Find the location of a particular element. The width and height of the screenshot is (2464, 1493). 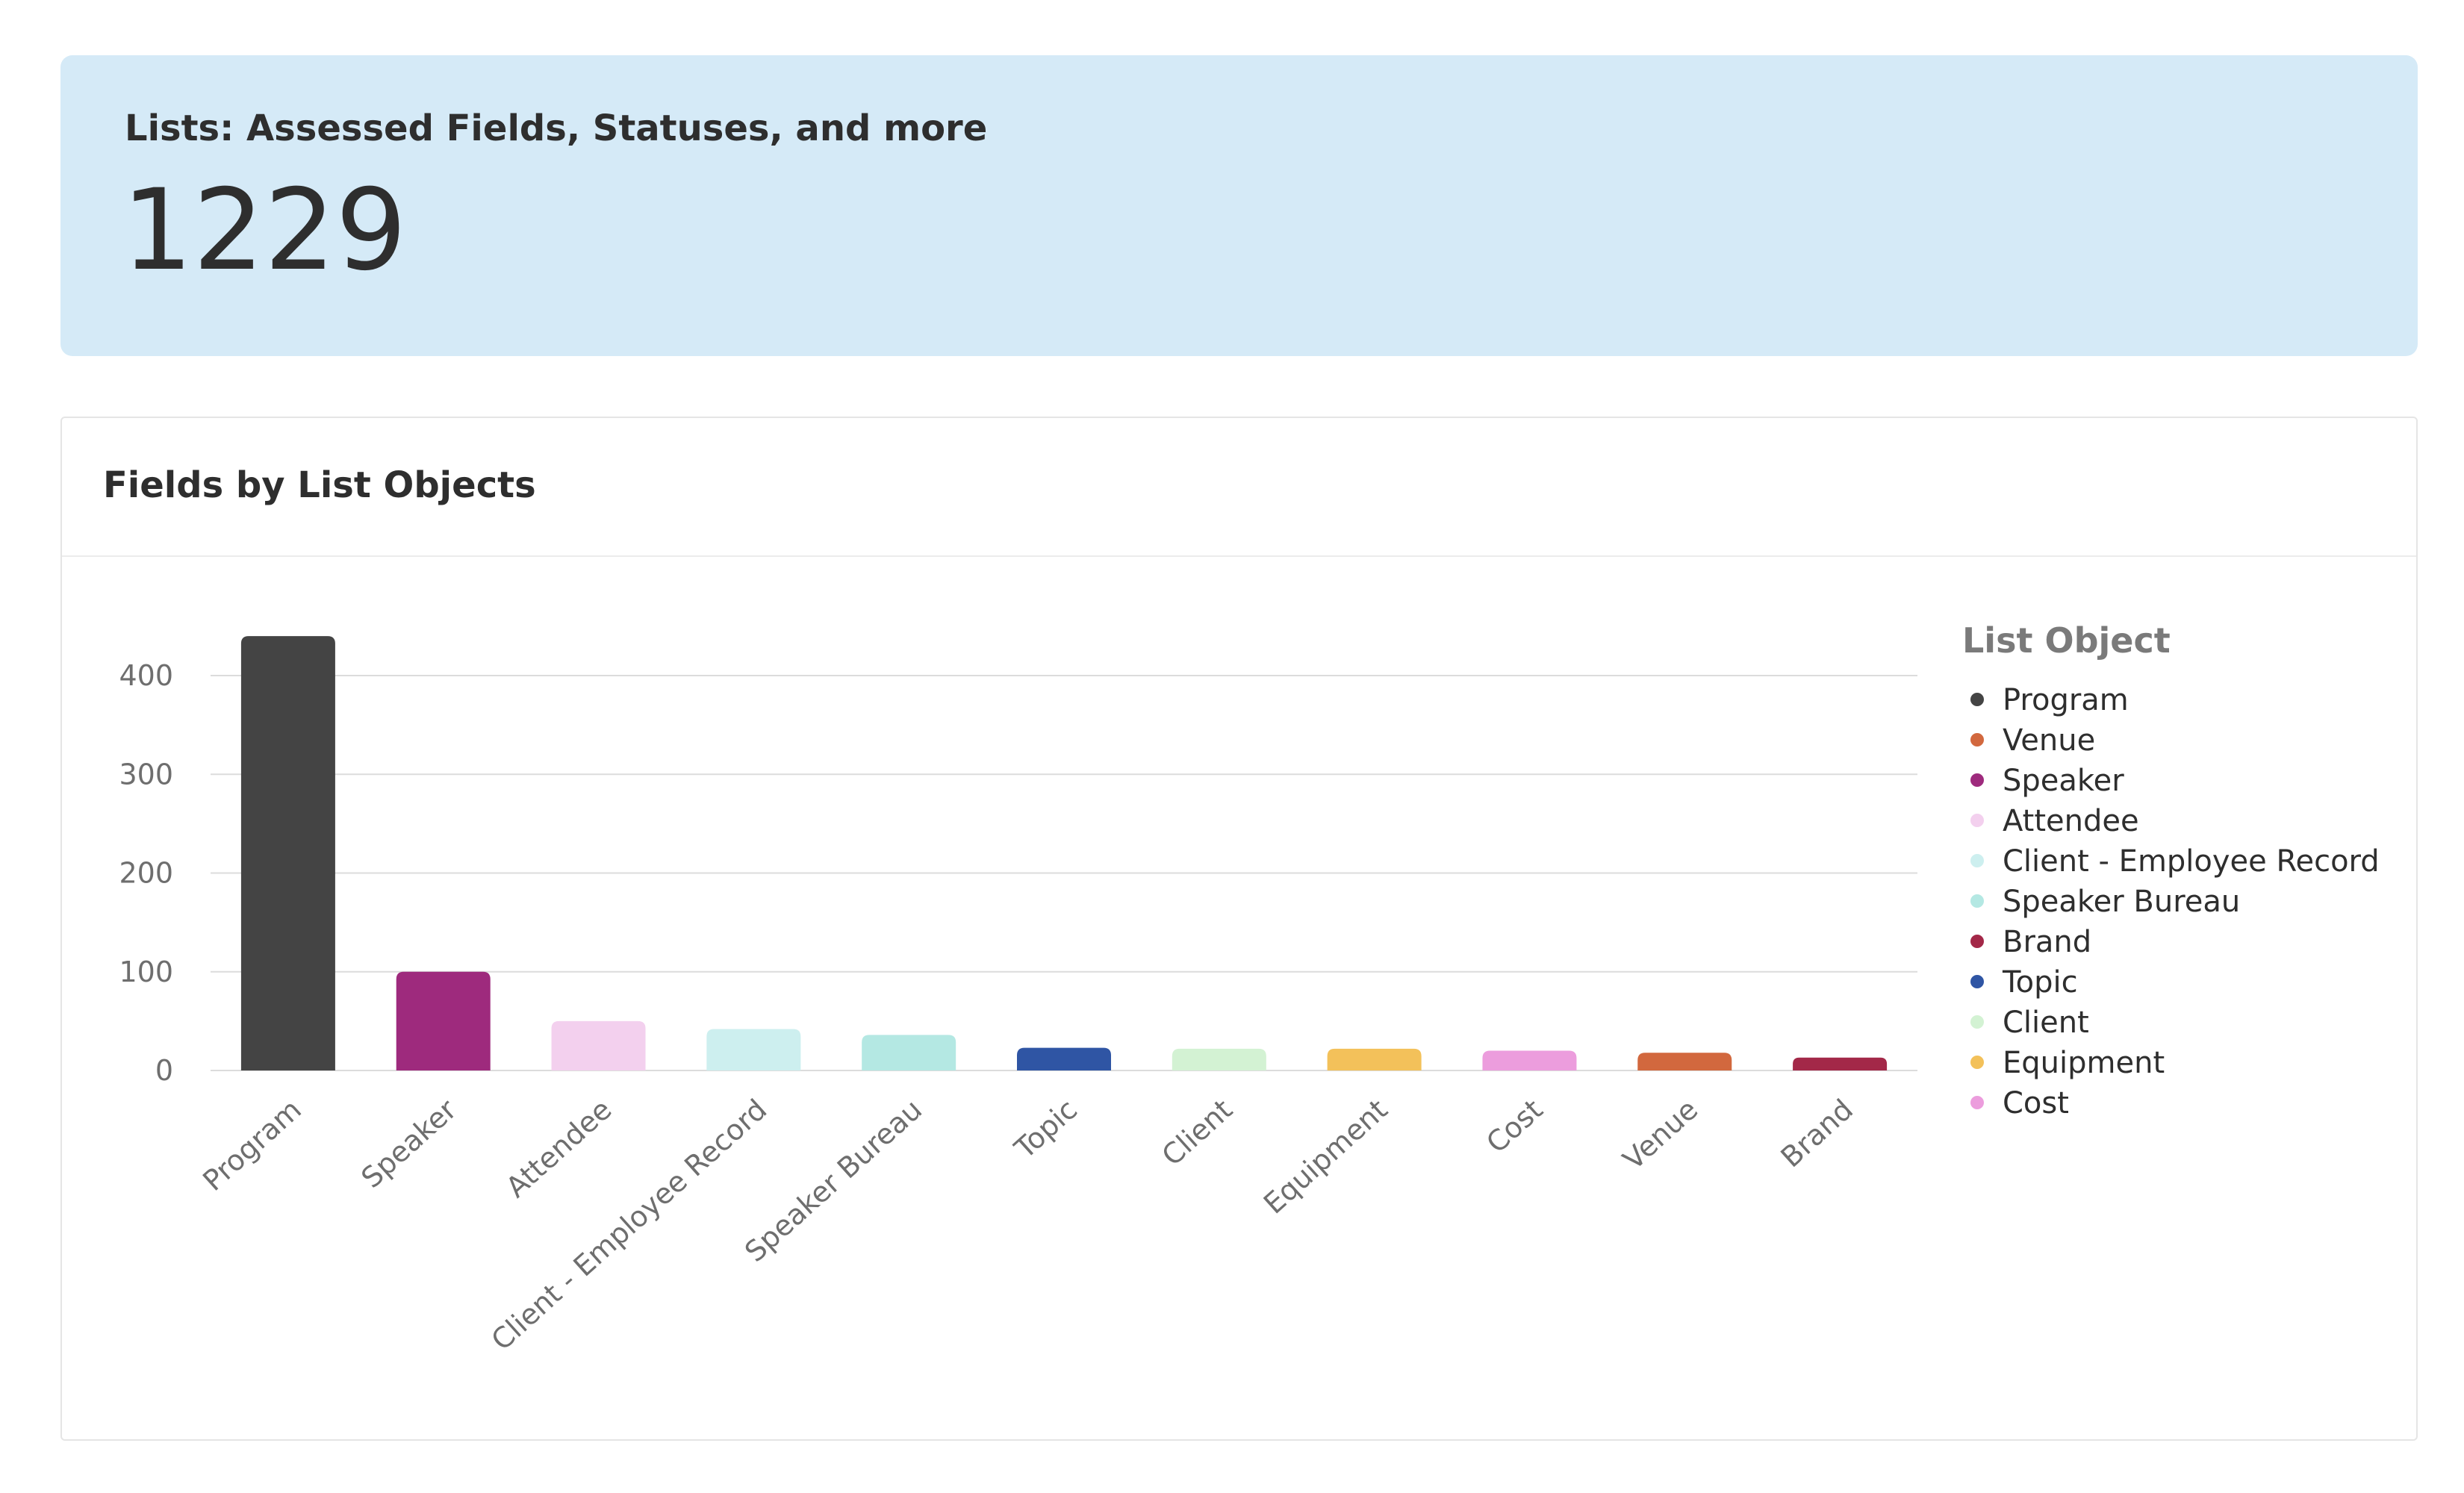

bar-equipment is located at coordinates (1374, 1059).